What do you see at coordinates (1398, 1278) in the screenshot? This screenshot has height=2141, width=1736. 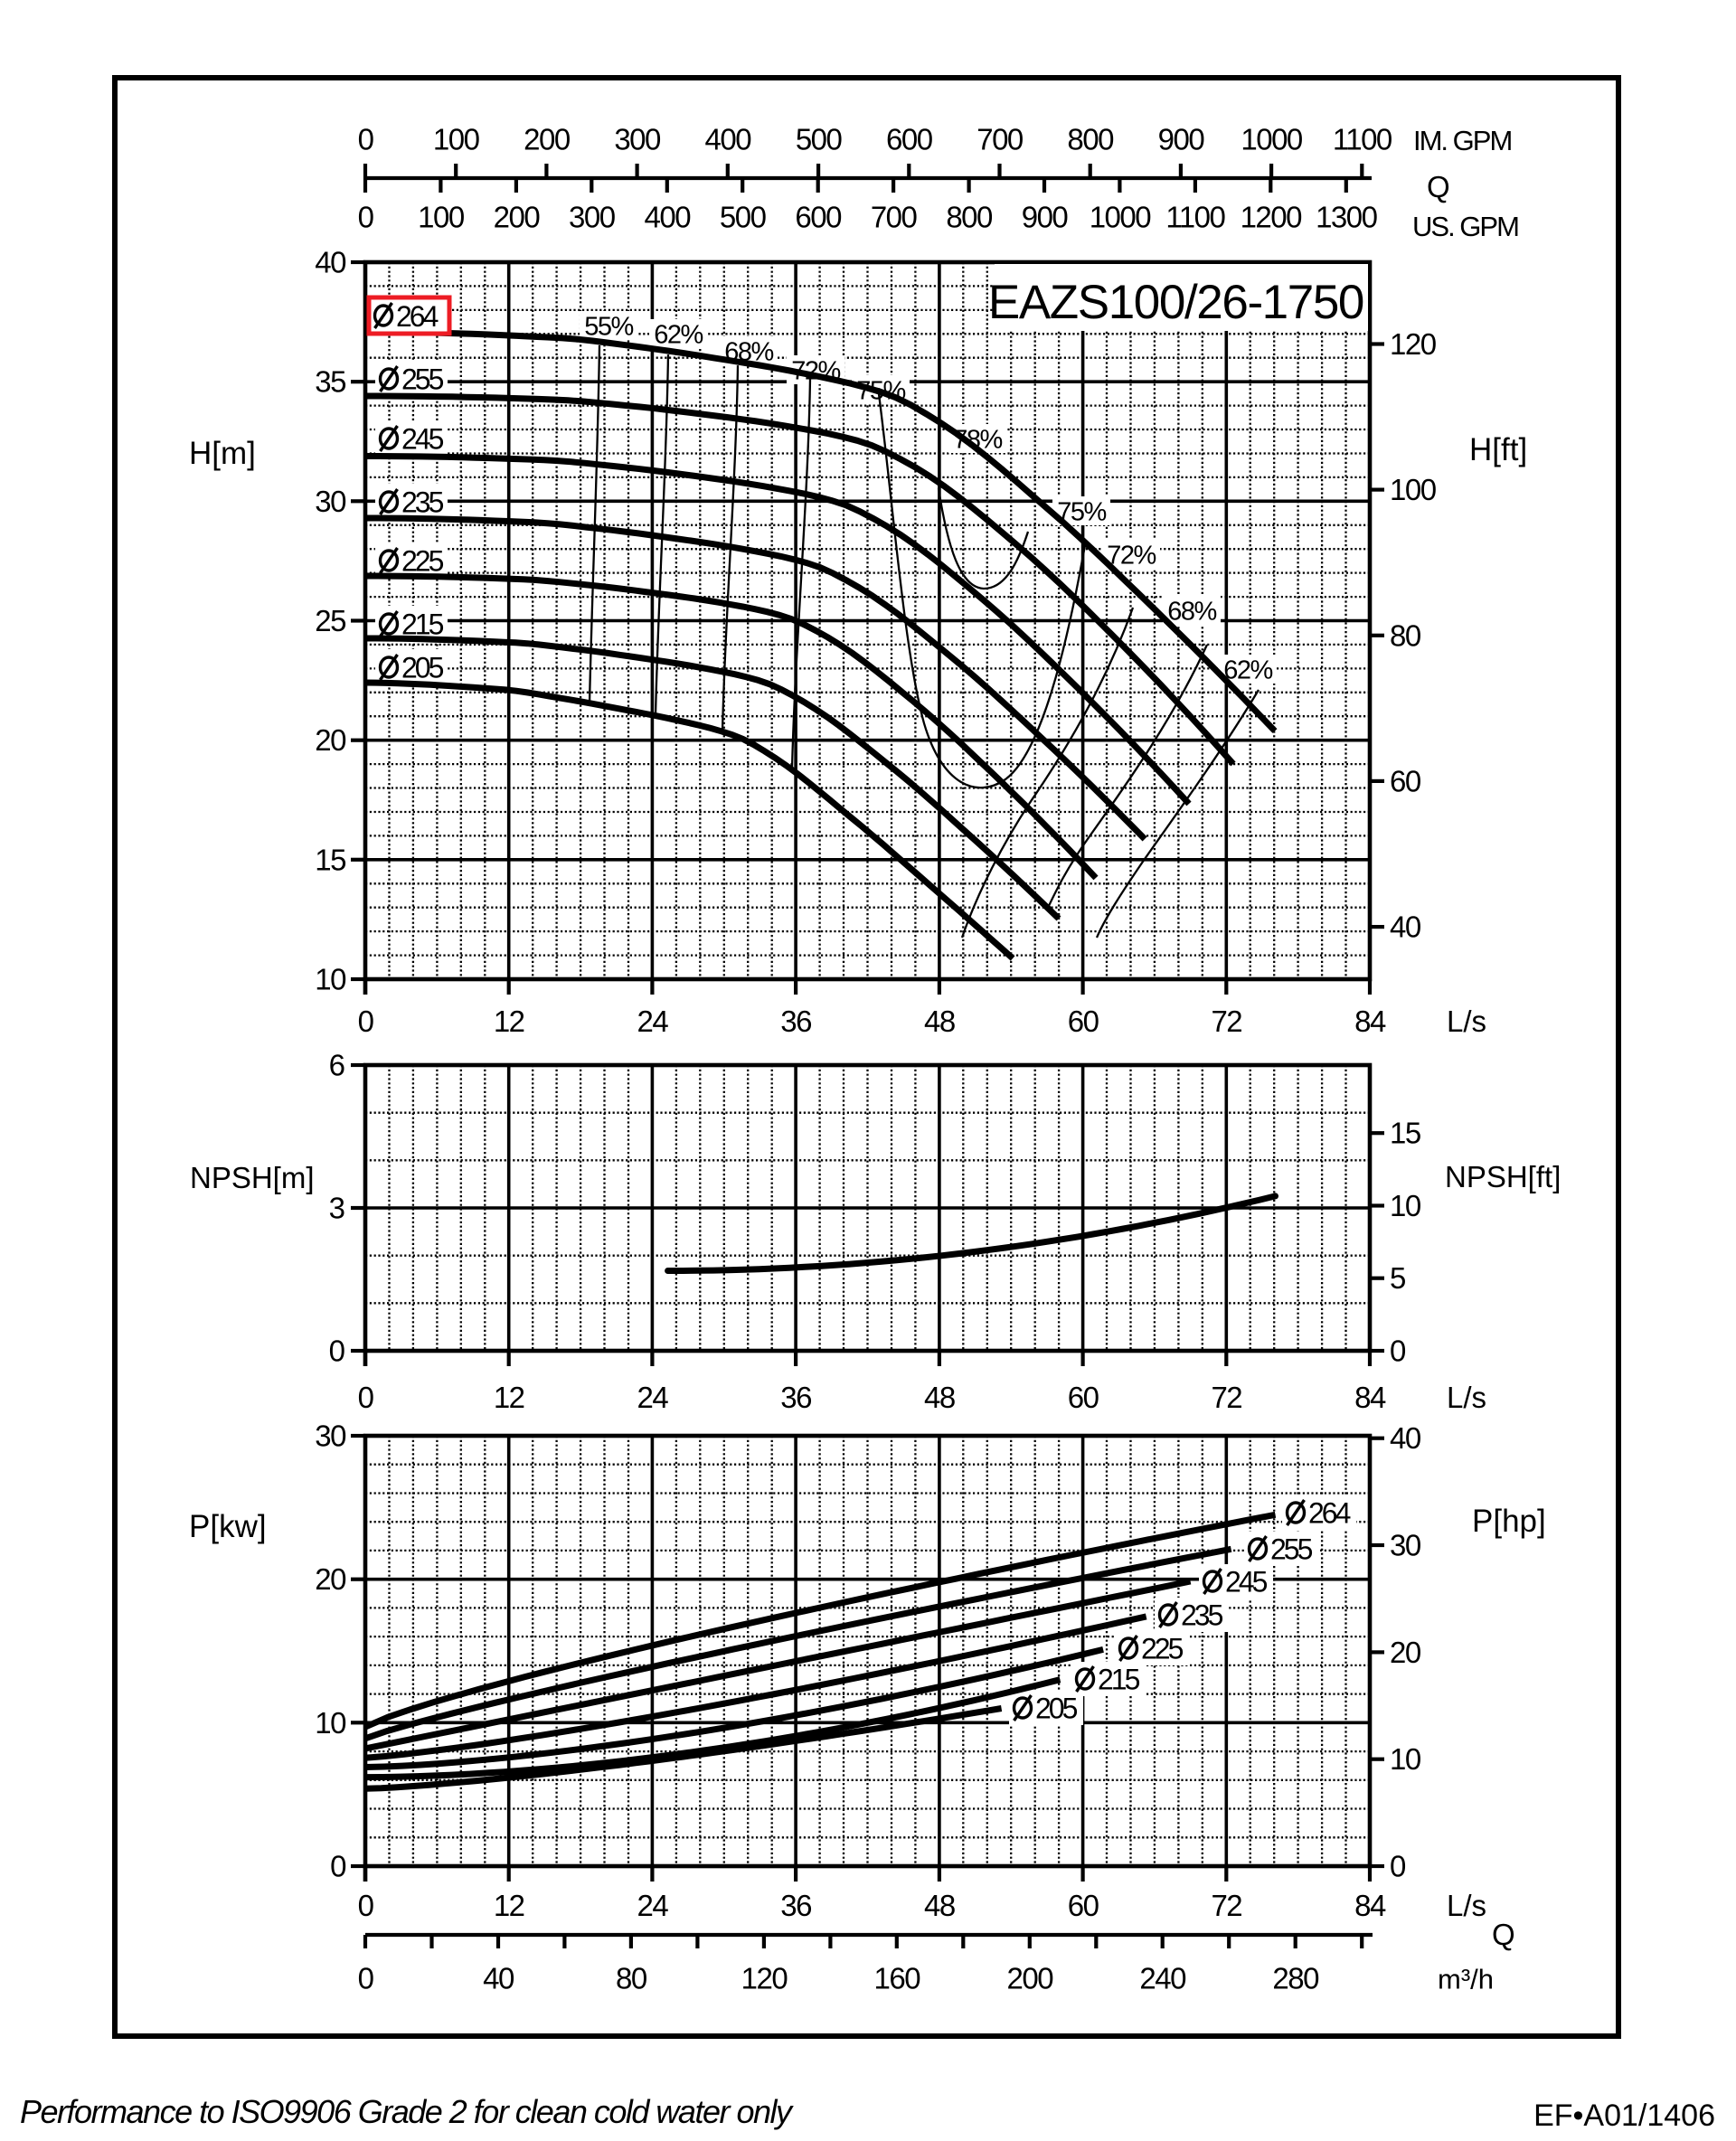 I see `svg-text: 5` at bounding box center [1398, 1278].